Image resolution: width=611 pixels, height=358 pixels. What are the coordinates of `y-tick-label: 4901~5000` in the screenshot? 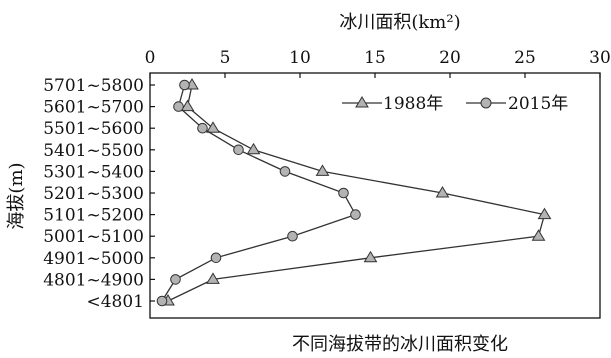 It's located at (93, 259).